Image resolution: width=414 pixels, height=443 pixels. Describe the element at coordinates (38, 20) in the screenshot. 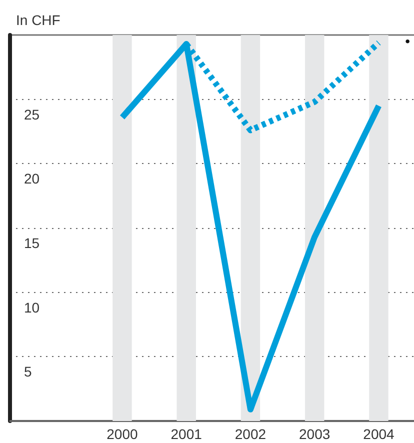

I see `y-axis-title: In CHF` at that location.